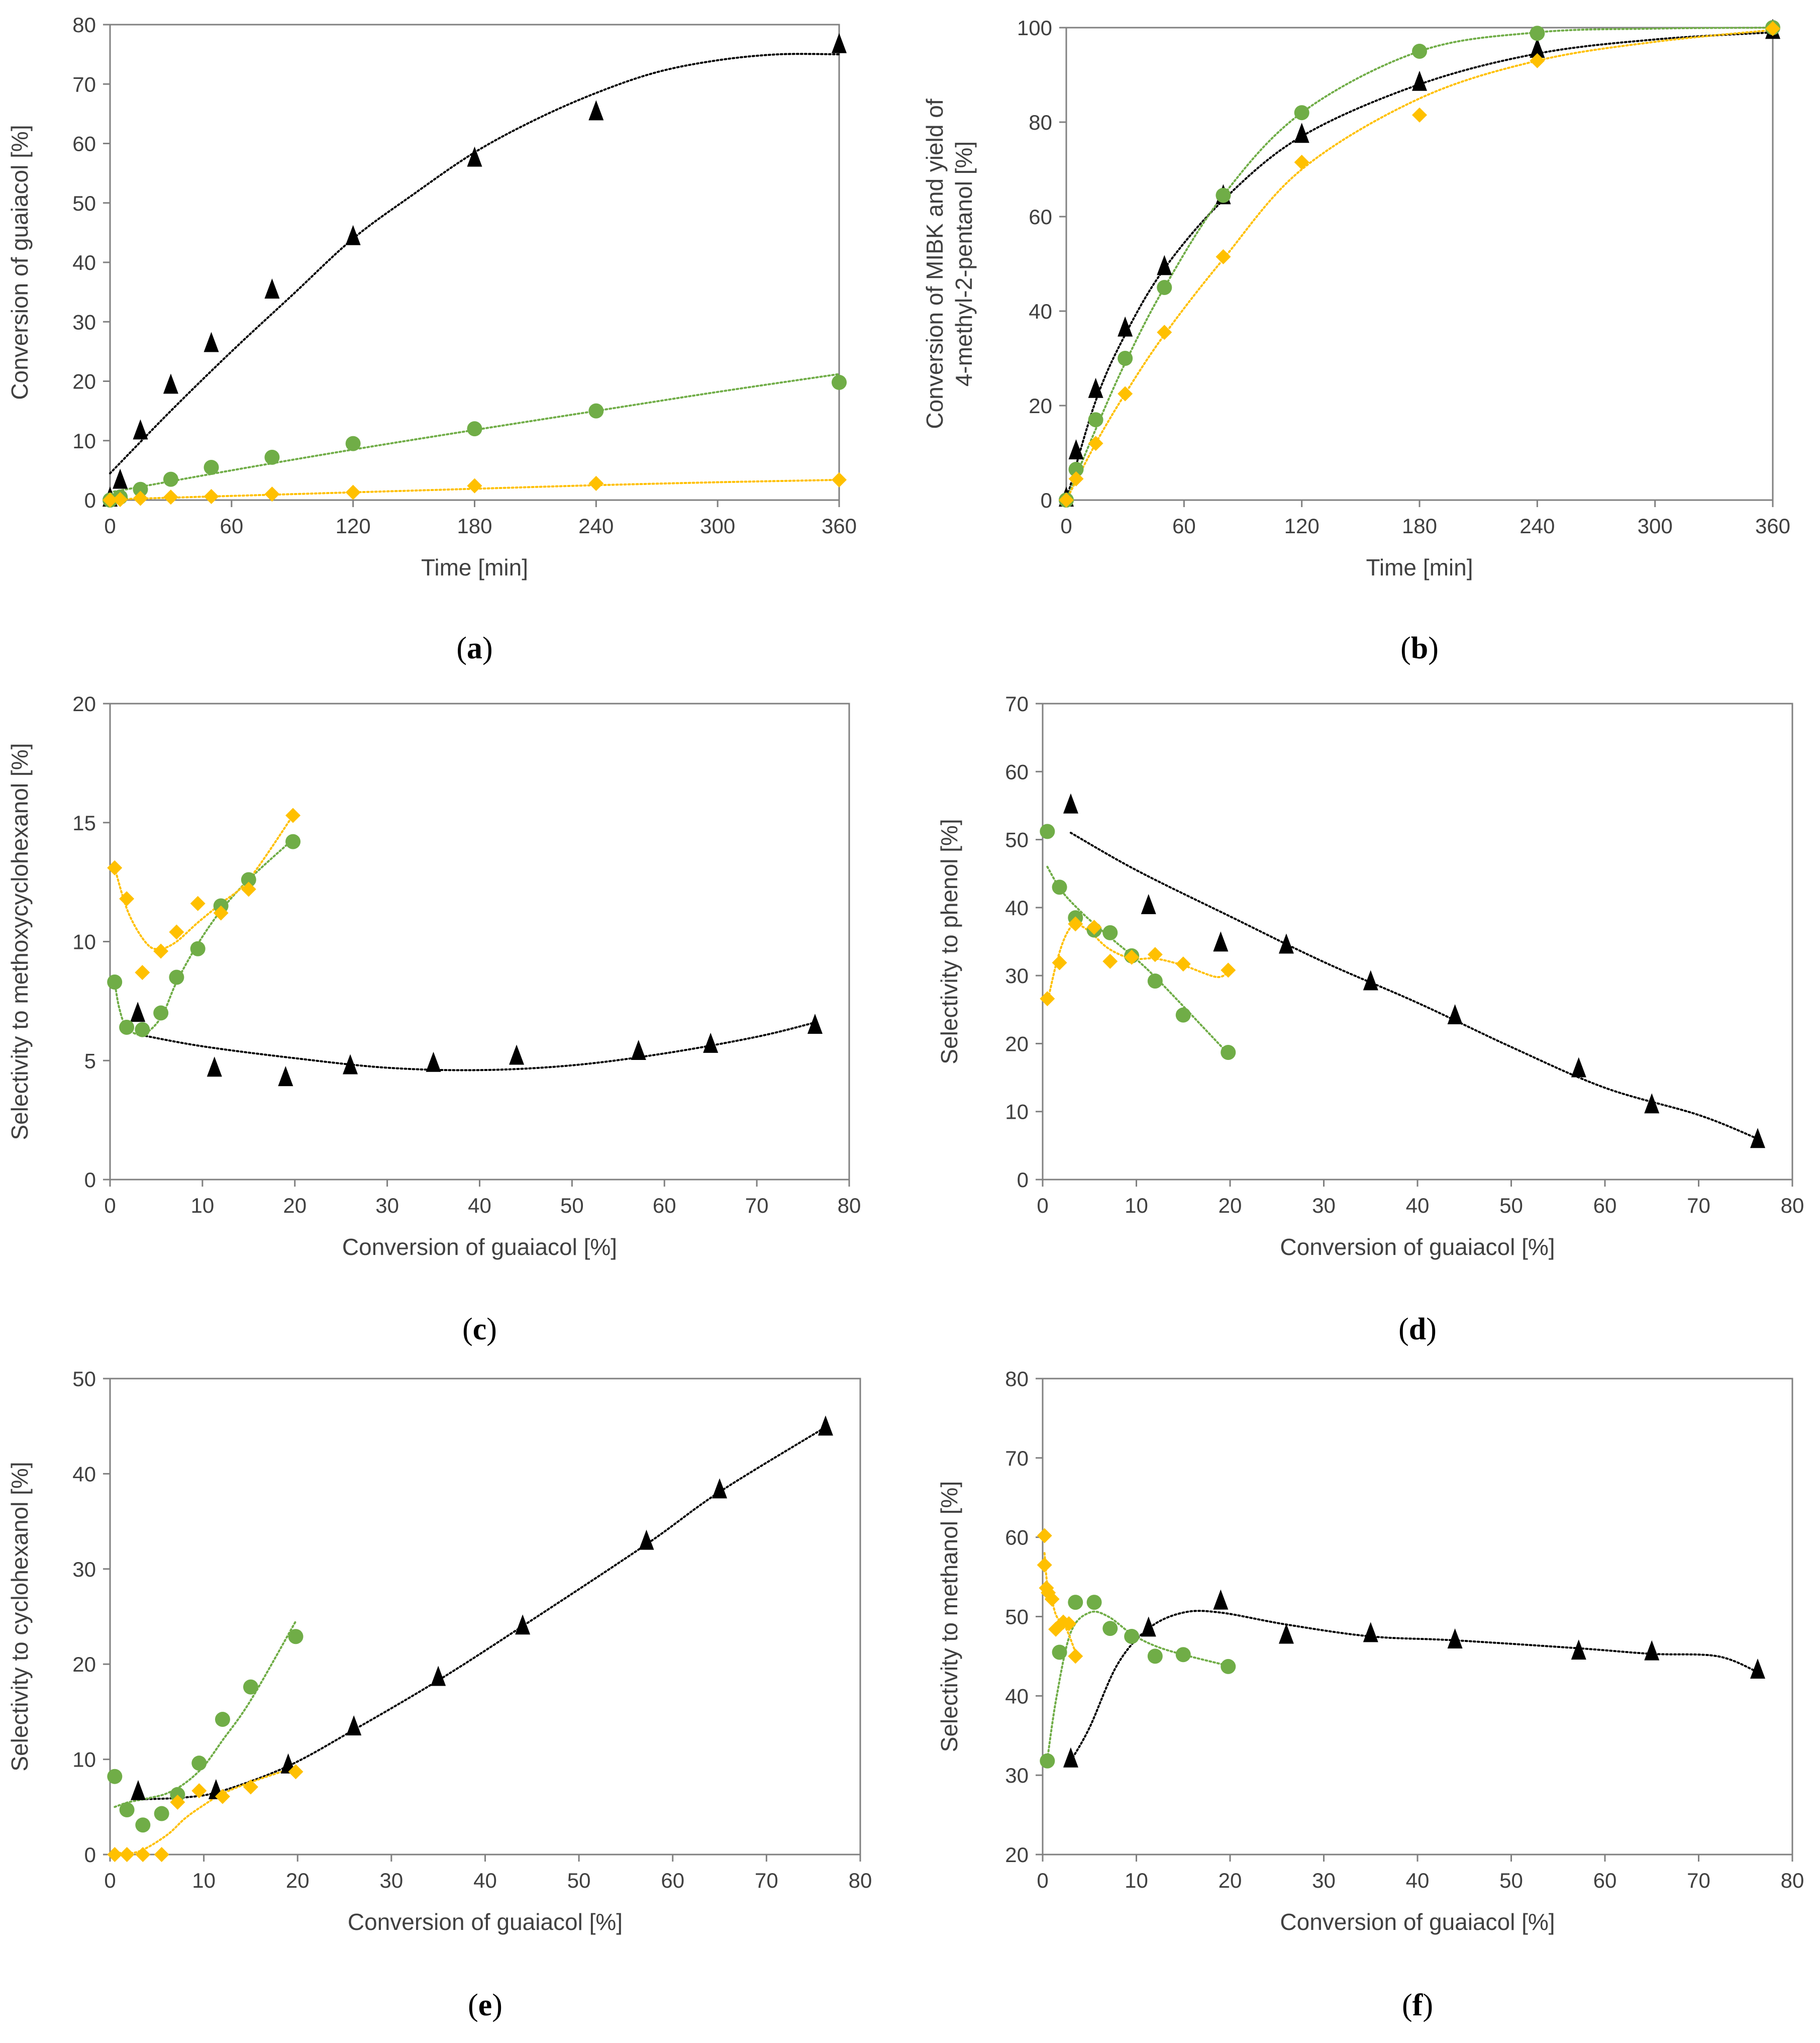  I want to click on y-axis-title: Selectivity to methanol [%], so click(949, 1616).